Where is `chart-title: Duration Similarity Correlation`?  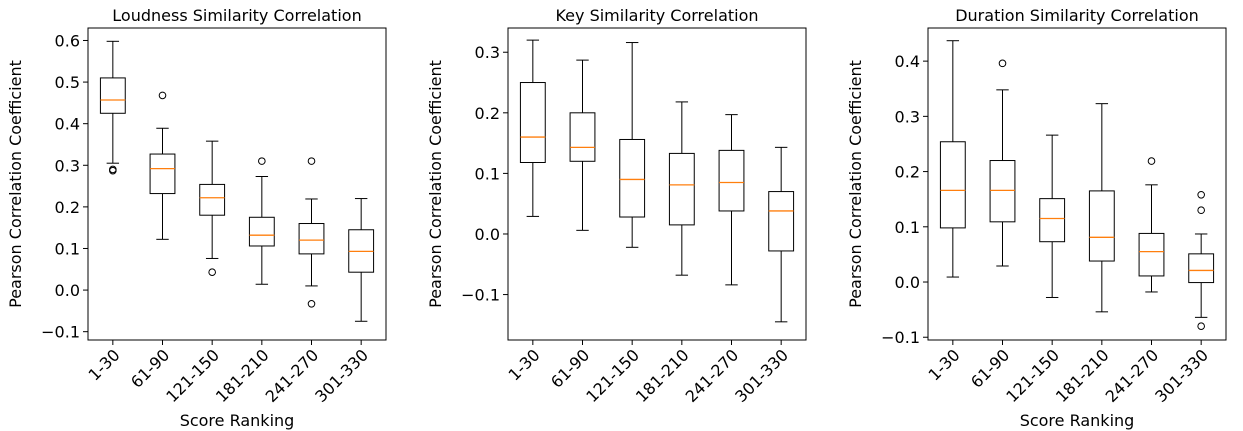 chart-title: Duration Similarity Correlation is located at coordinates (1077, 15).